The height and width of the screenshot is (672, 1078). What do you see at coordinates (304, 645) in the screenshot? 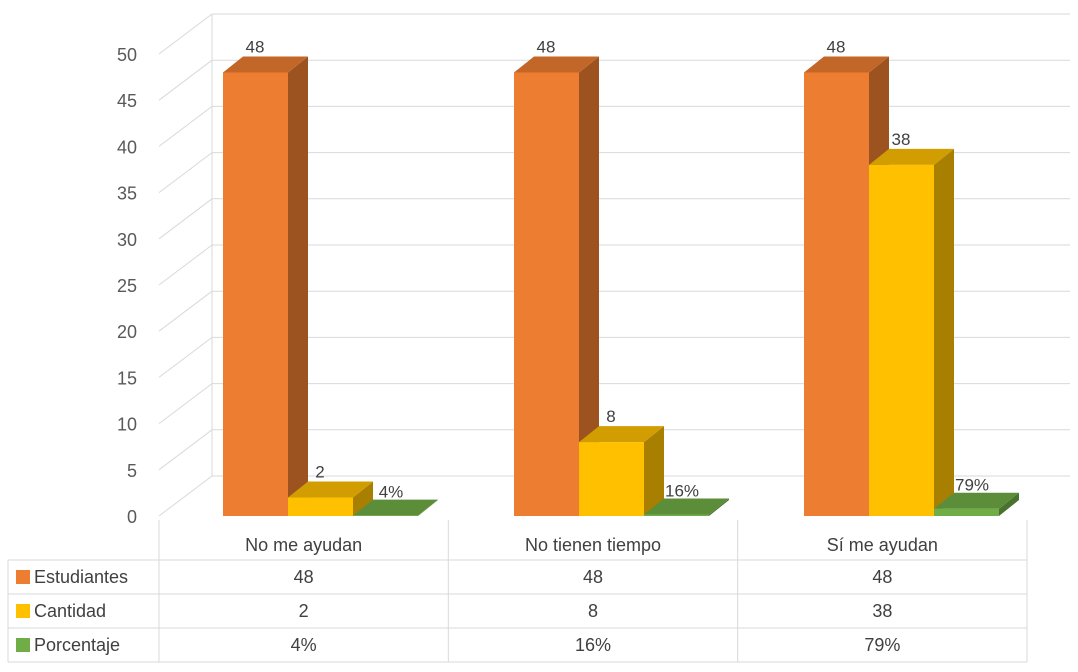
I see `table-cell: 4%` at bounding box center [304, 645].